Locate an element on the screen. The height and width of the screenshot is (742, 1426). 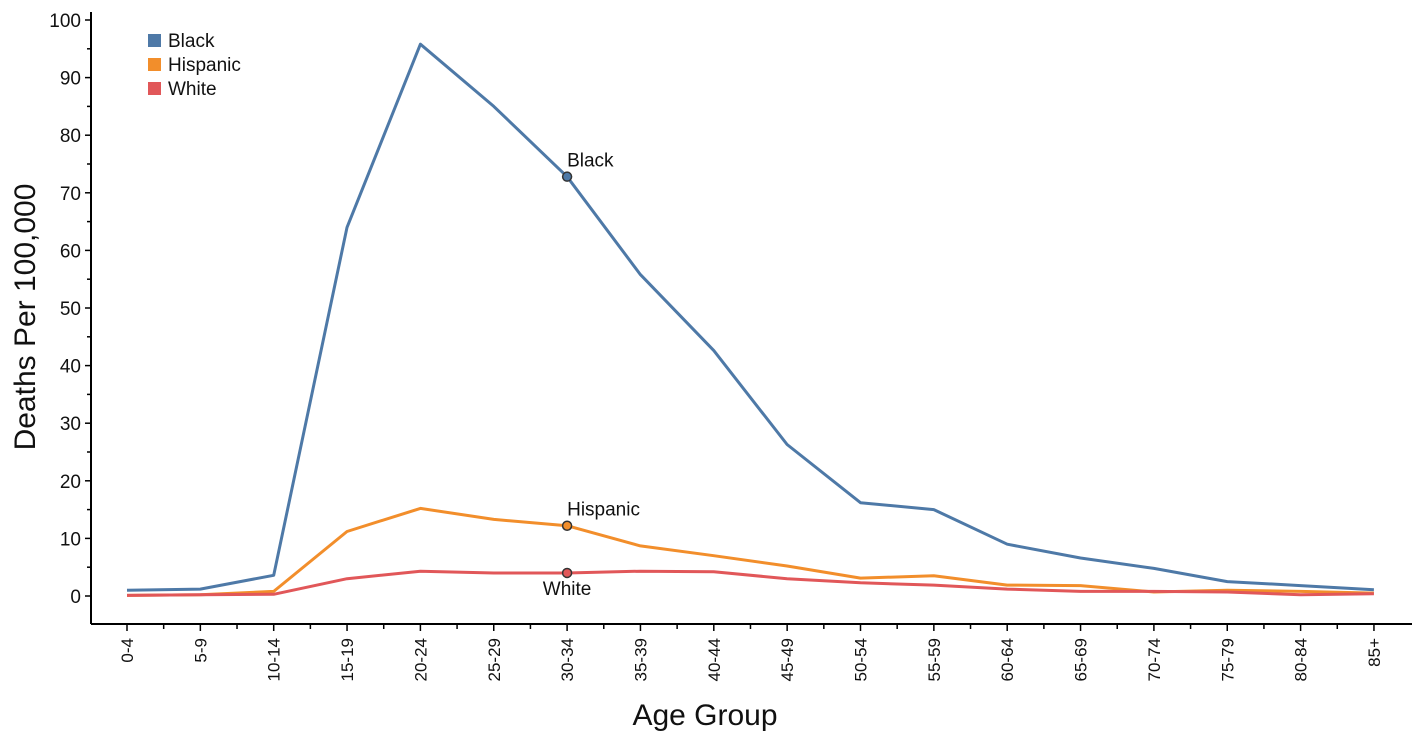
x-tick-label: 65-69 is located at coordinates (1081, 659).